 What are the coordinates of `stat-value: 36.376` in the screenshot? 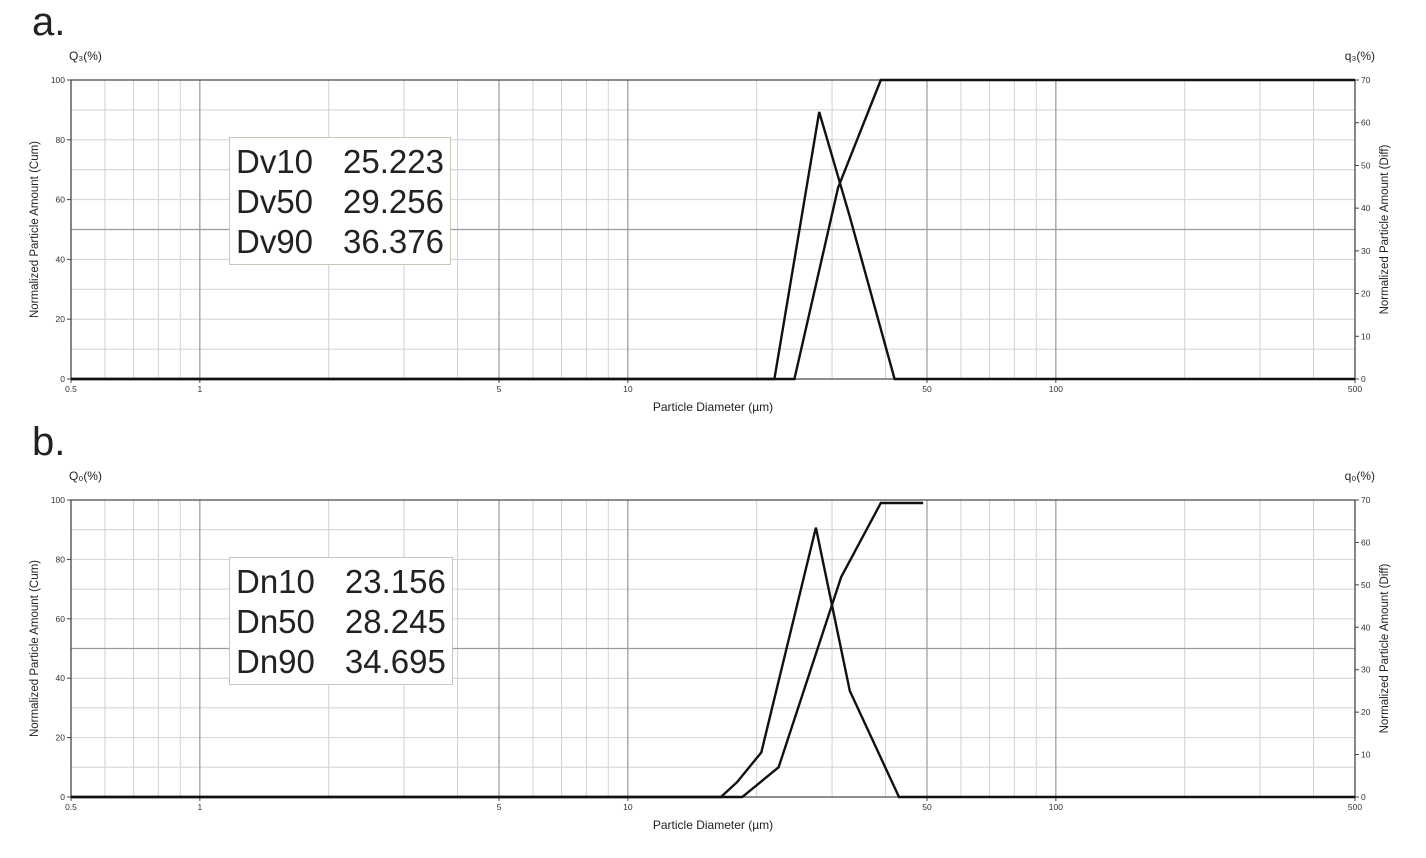 It's located at (393, 241).